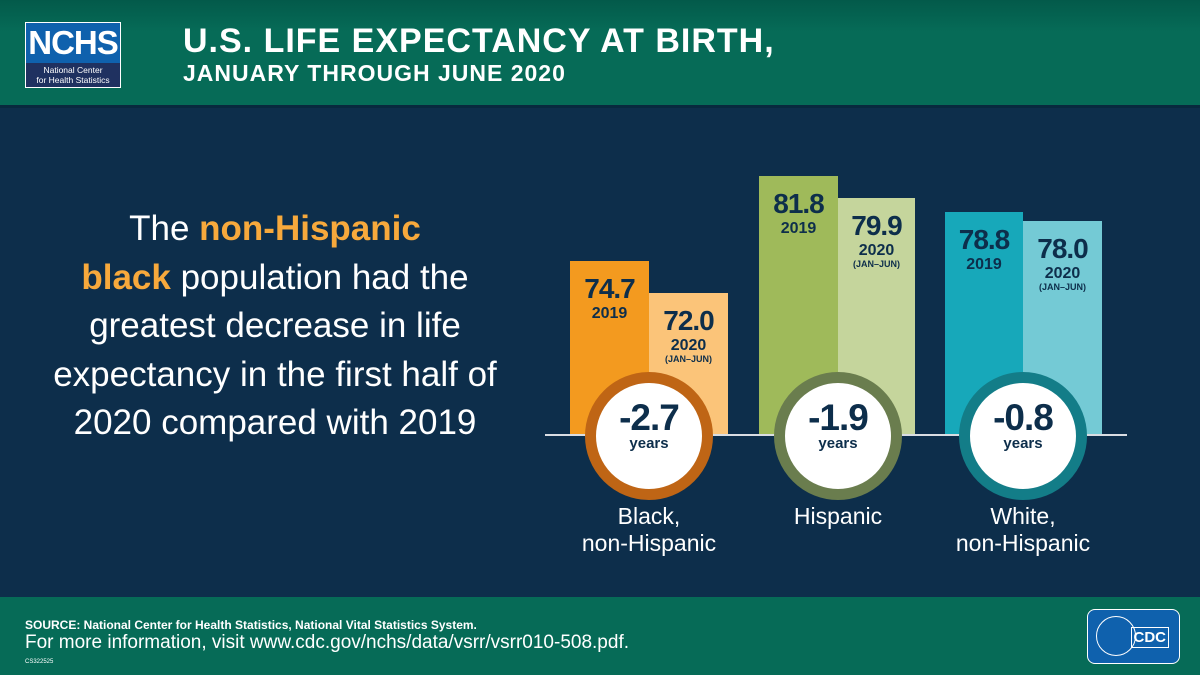  I want to click on difference-badge: -1.9 years, so click(838, 436).